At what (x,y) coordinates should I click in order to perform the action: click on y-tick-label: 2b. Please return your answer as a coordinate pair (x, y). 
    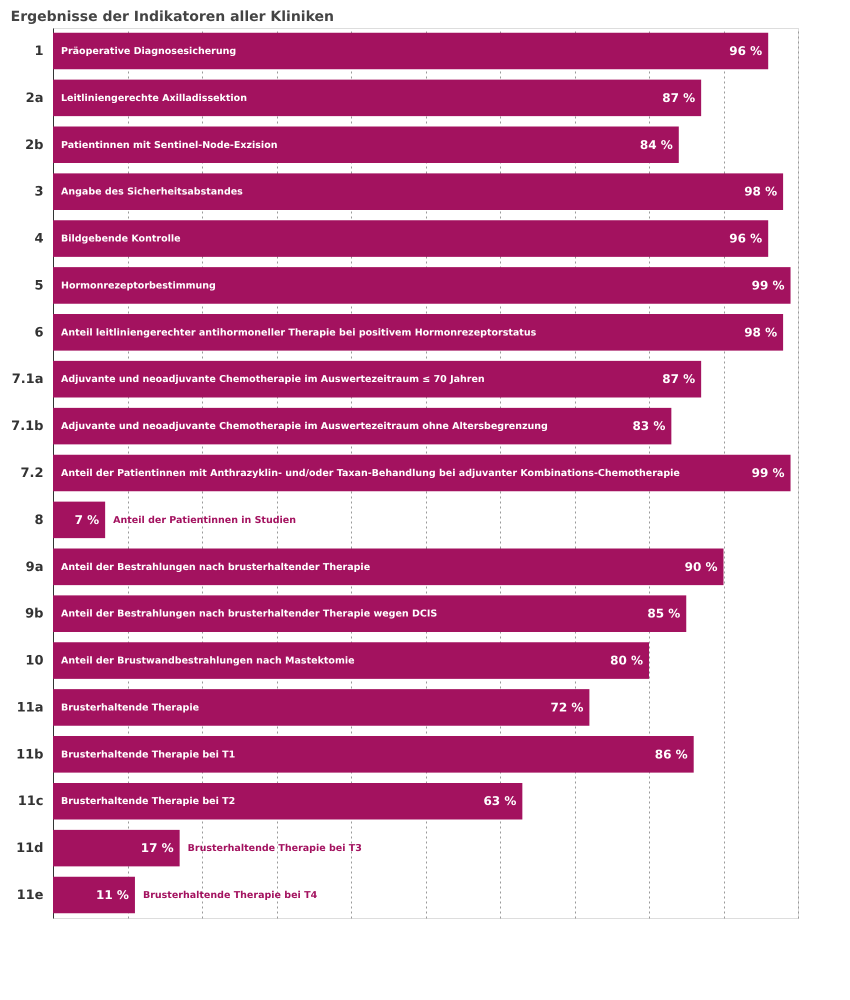
    Looking at the image, I should click on (34, 145).